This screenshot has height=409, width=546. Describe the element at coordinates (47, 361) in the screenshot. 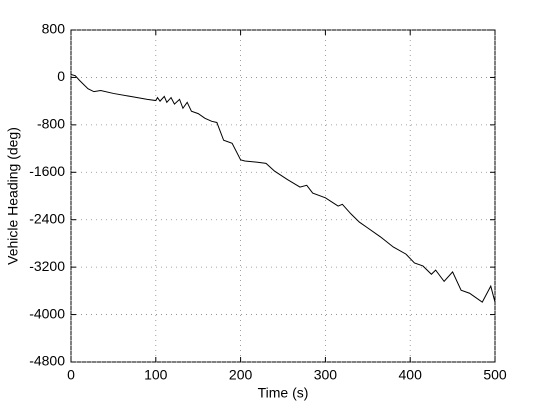

I see `y-tick-label: -4800` at that location.